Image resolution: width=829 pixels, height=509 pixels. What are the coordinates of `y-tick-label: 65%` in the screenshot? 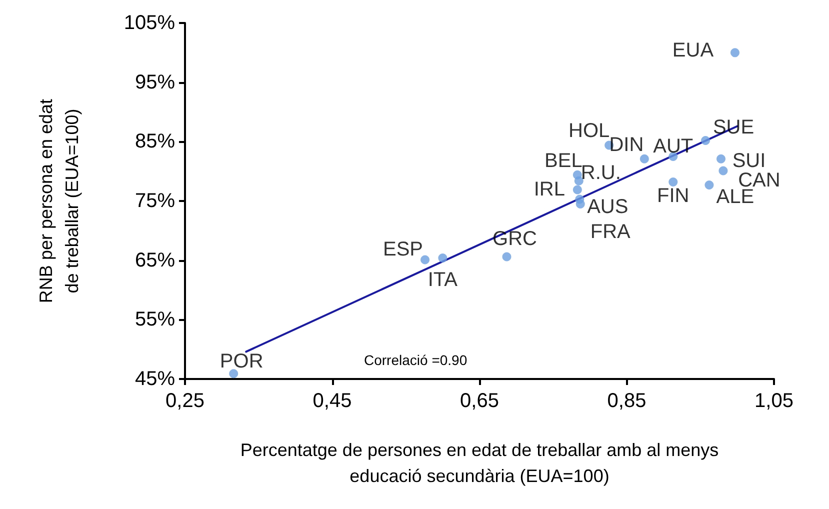 It's located at (155, 260).